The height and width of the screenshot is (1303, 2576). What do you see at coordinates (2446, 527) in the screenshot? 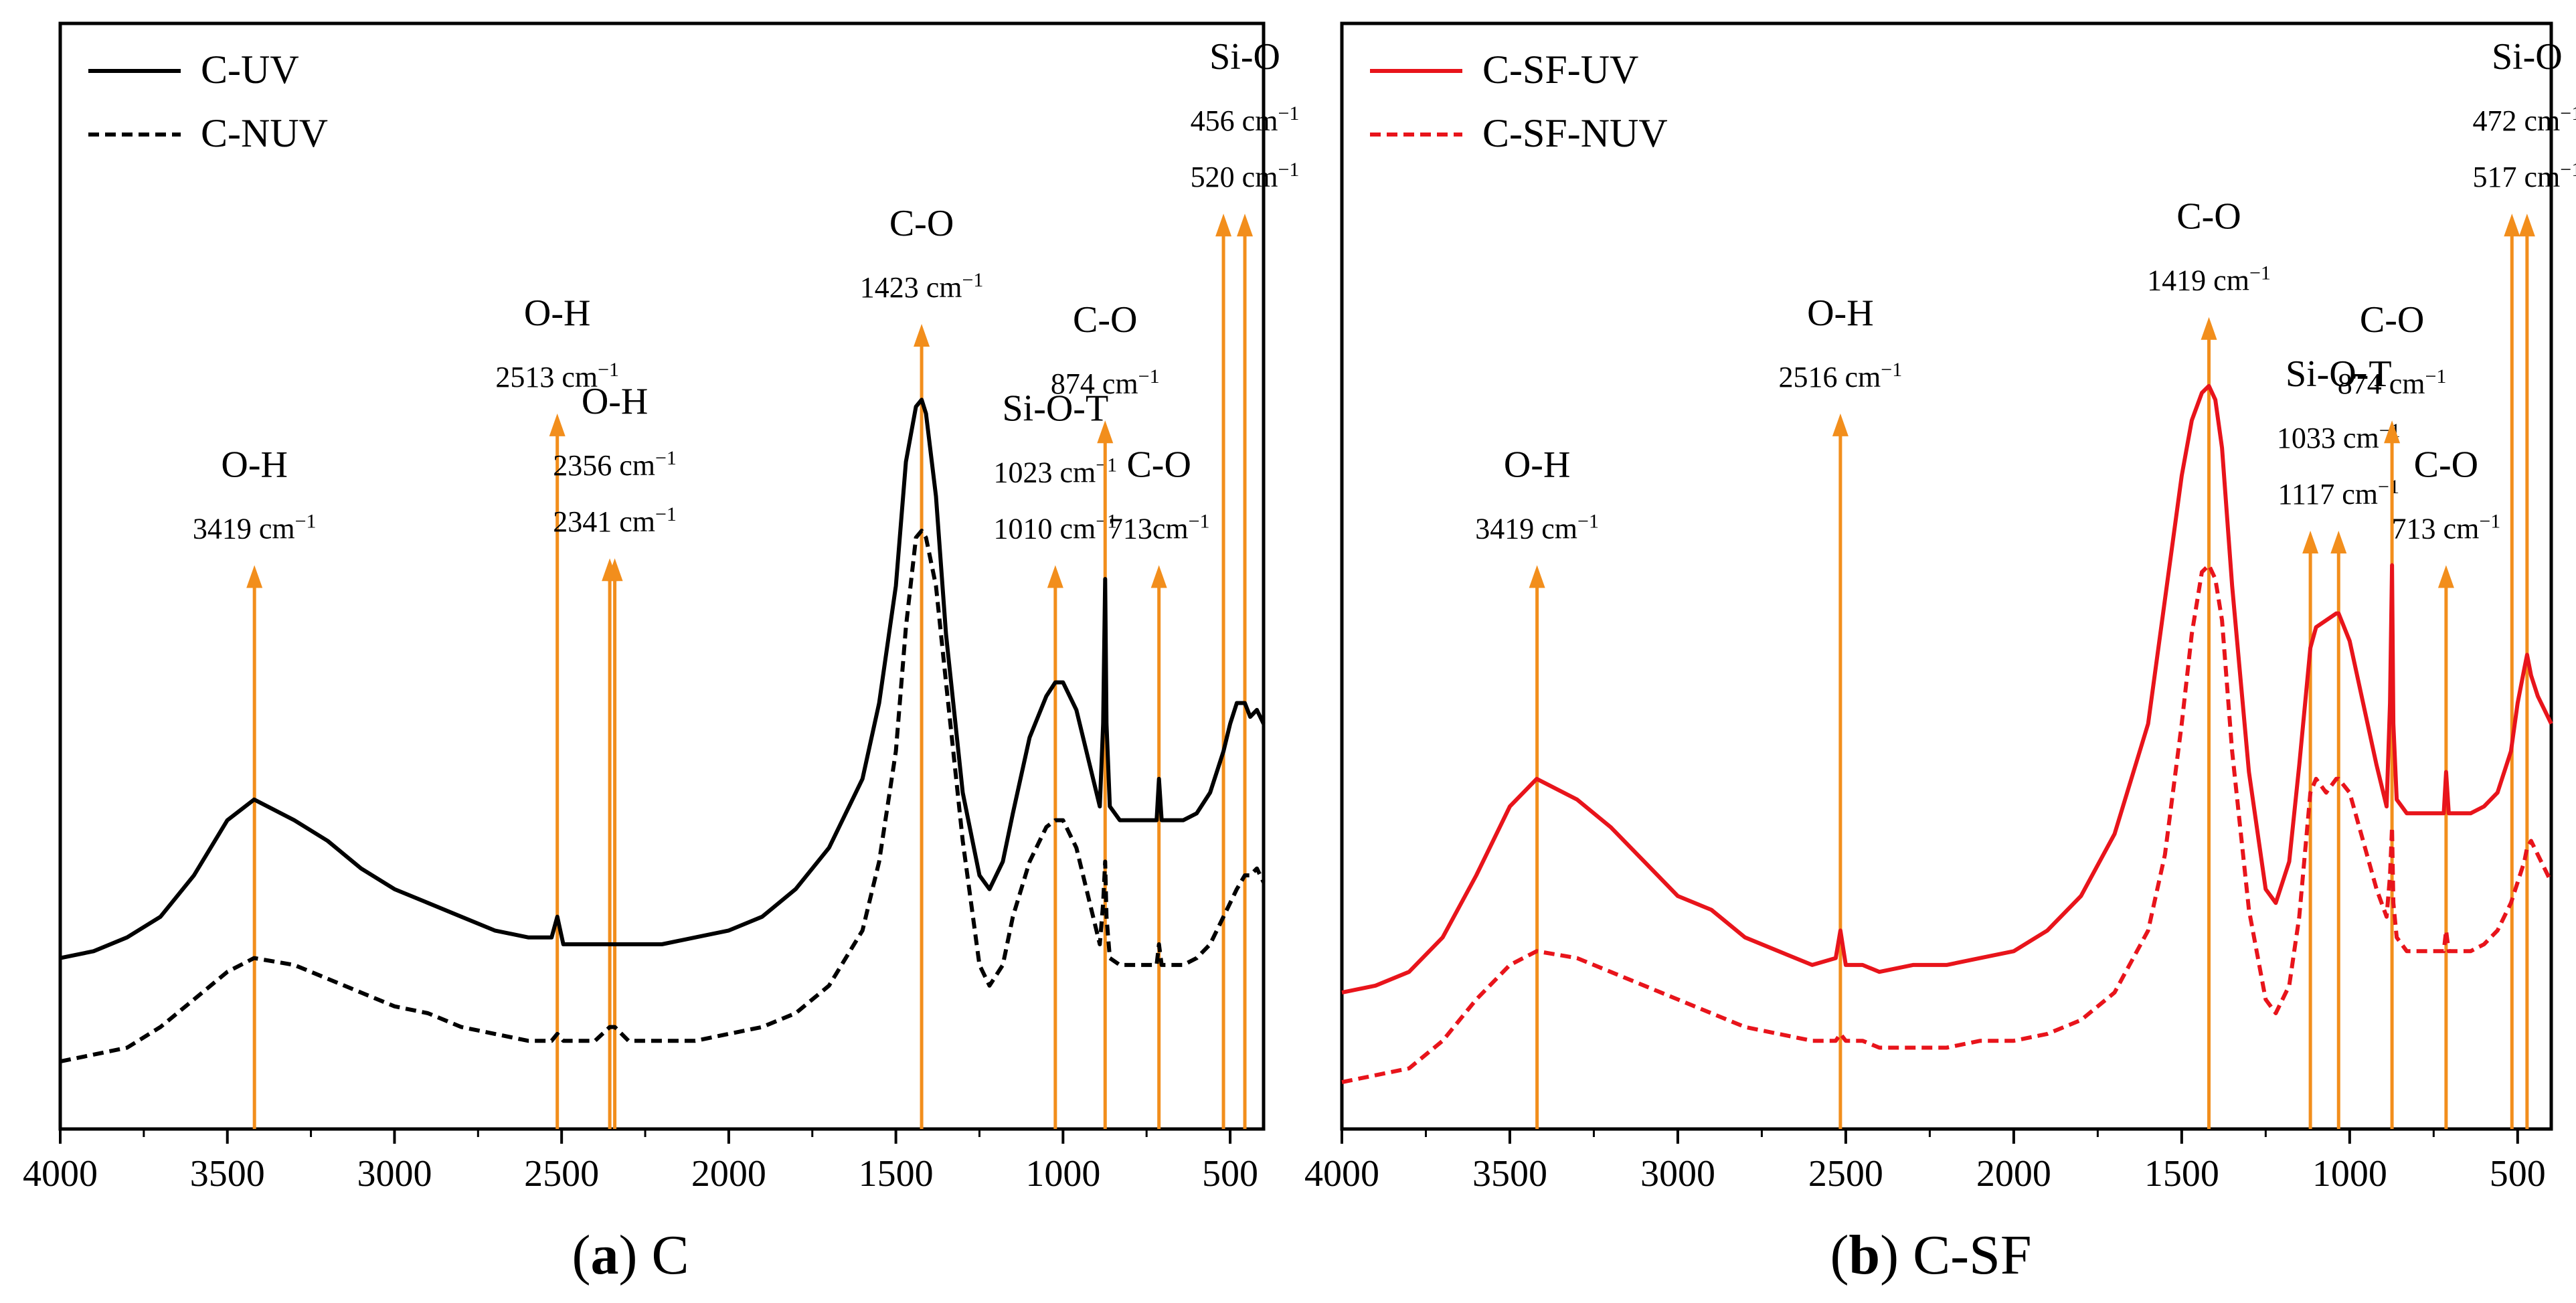
I see `peak-label-wavenumber: 713 cm−1` at bounding box center [2446, 527].